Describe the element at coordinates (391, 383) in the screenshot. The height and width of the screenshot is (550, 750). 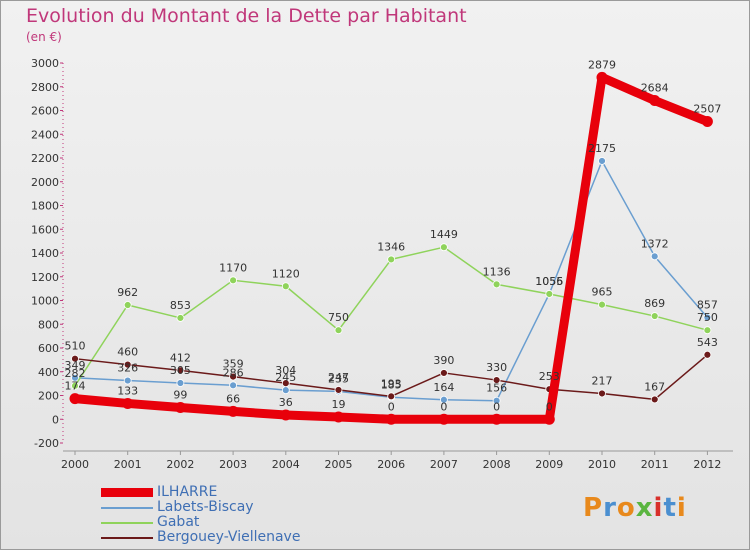
I see `data-label: 193` at that location.